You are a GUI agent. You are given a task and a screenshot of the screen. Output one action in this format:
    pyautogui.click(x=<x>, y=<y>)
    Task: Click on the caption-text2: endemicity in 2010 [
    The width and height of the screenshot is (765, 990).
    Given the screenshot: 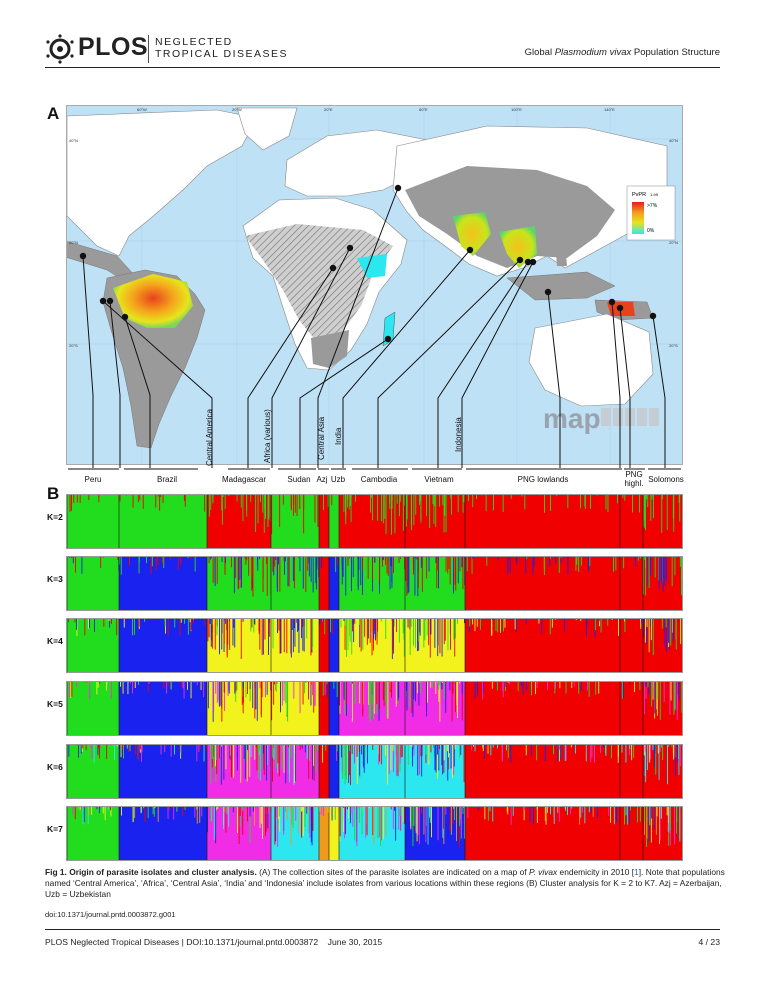 What is the action you would take?
    pyautogui.click(x=596, y=872)
    